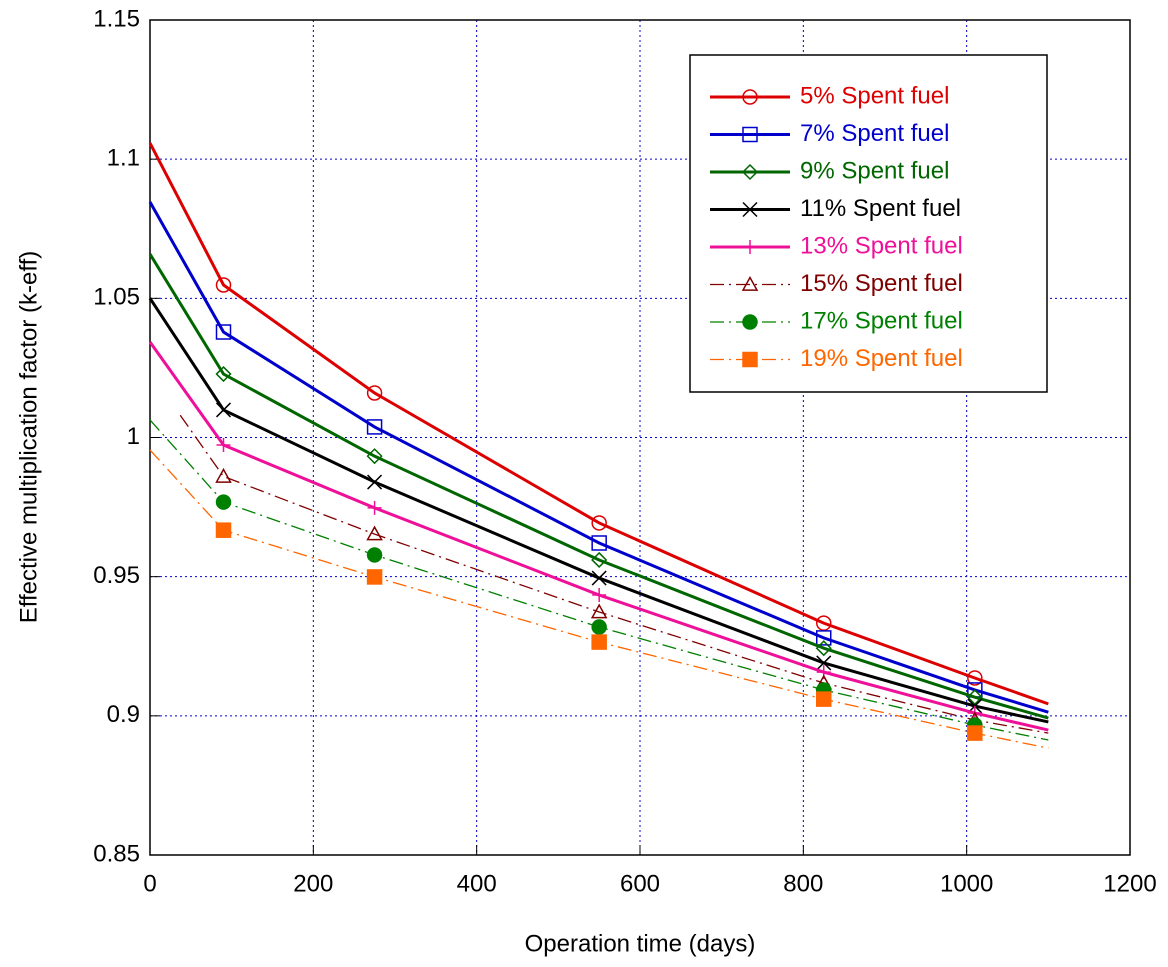 The image size is (1168, 967). Describe the element at coordinates (874, 95) in the screenshot. I see `legend-label: 5% Spent fuel` at that location.